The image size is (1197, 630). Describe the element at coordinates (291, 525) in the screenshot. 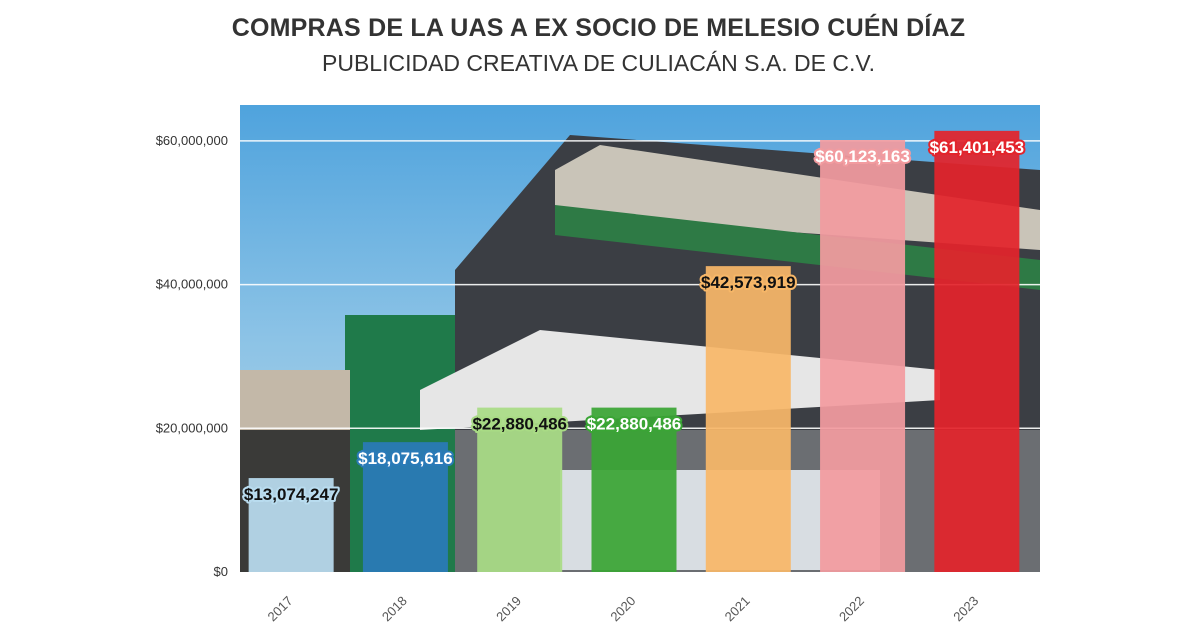

I see `bar-2017` at that location.